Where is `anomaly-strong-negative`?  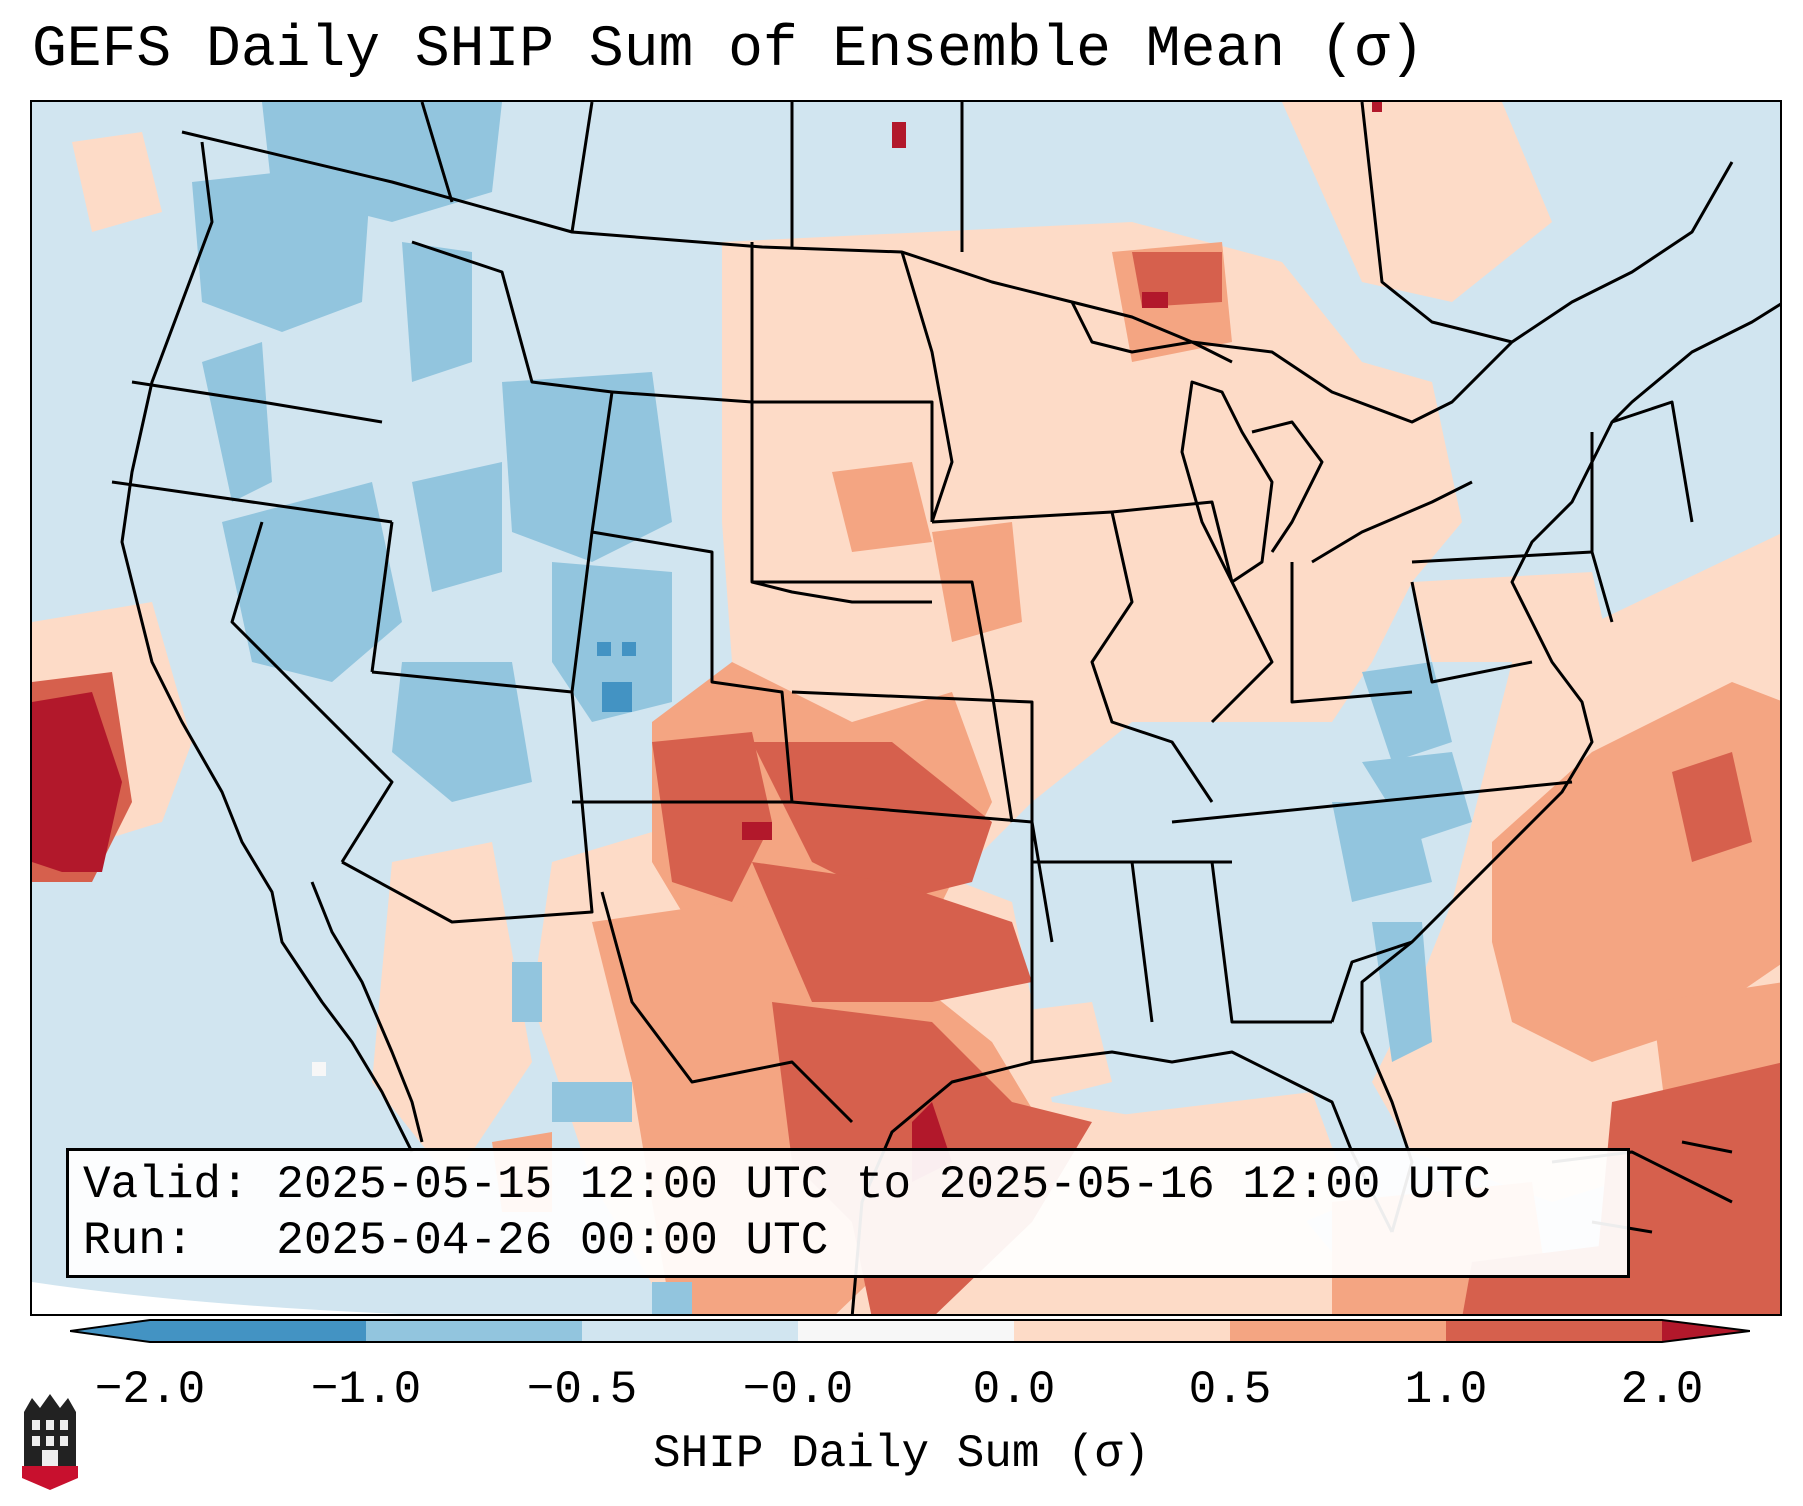 anomaly-strong-negative is located at coordinates (616, 677).